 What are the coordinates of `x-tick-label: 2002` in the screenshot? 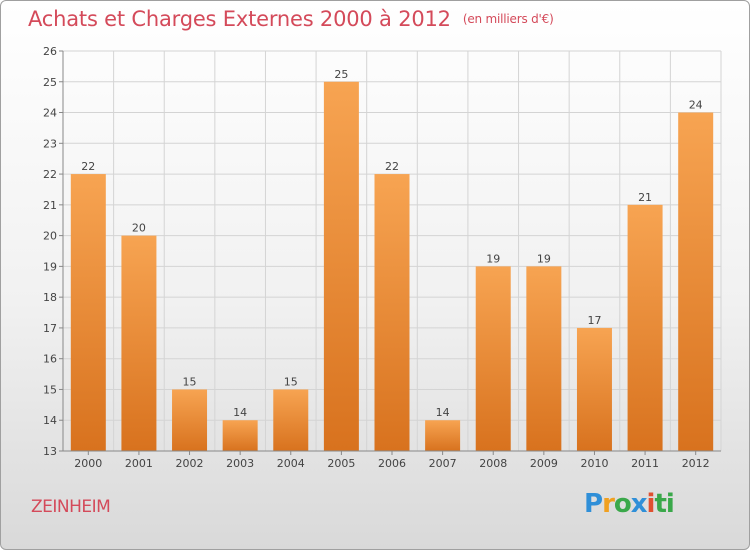 It's located at (190, 463).